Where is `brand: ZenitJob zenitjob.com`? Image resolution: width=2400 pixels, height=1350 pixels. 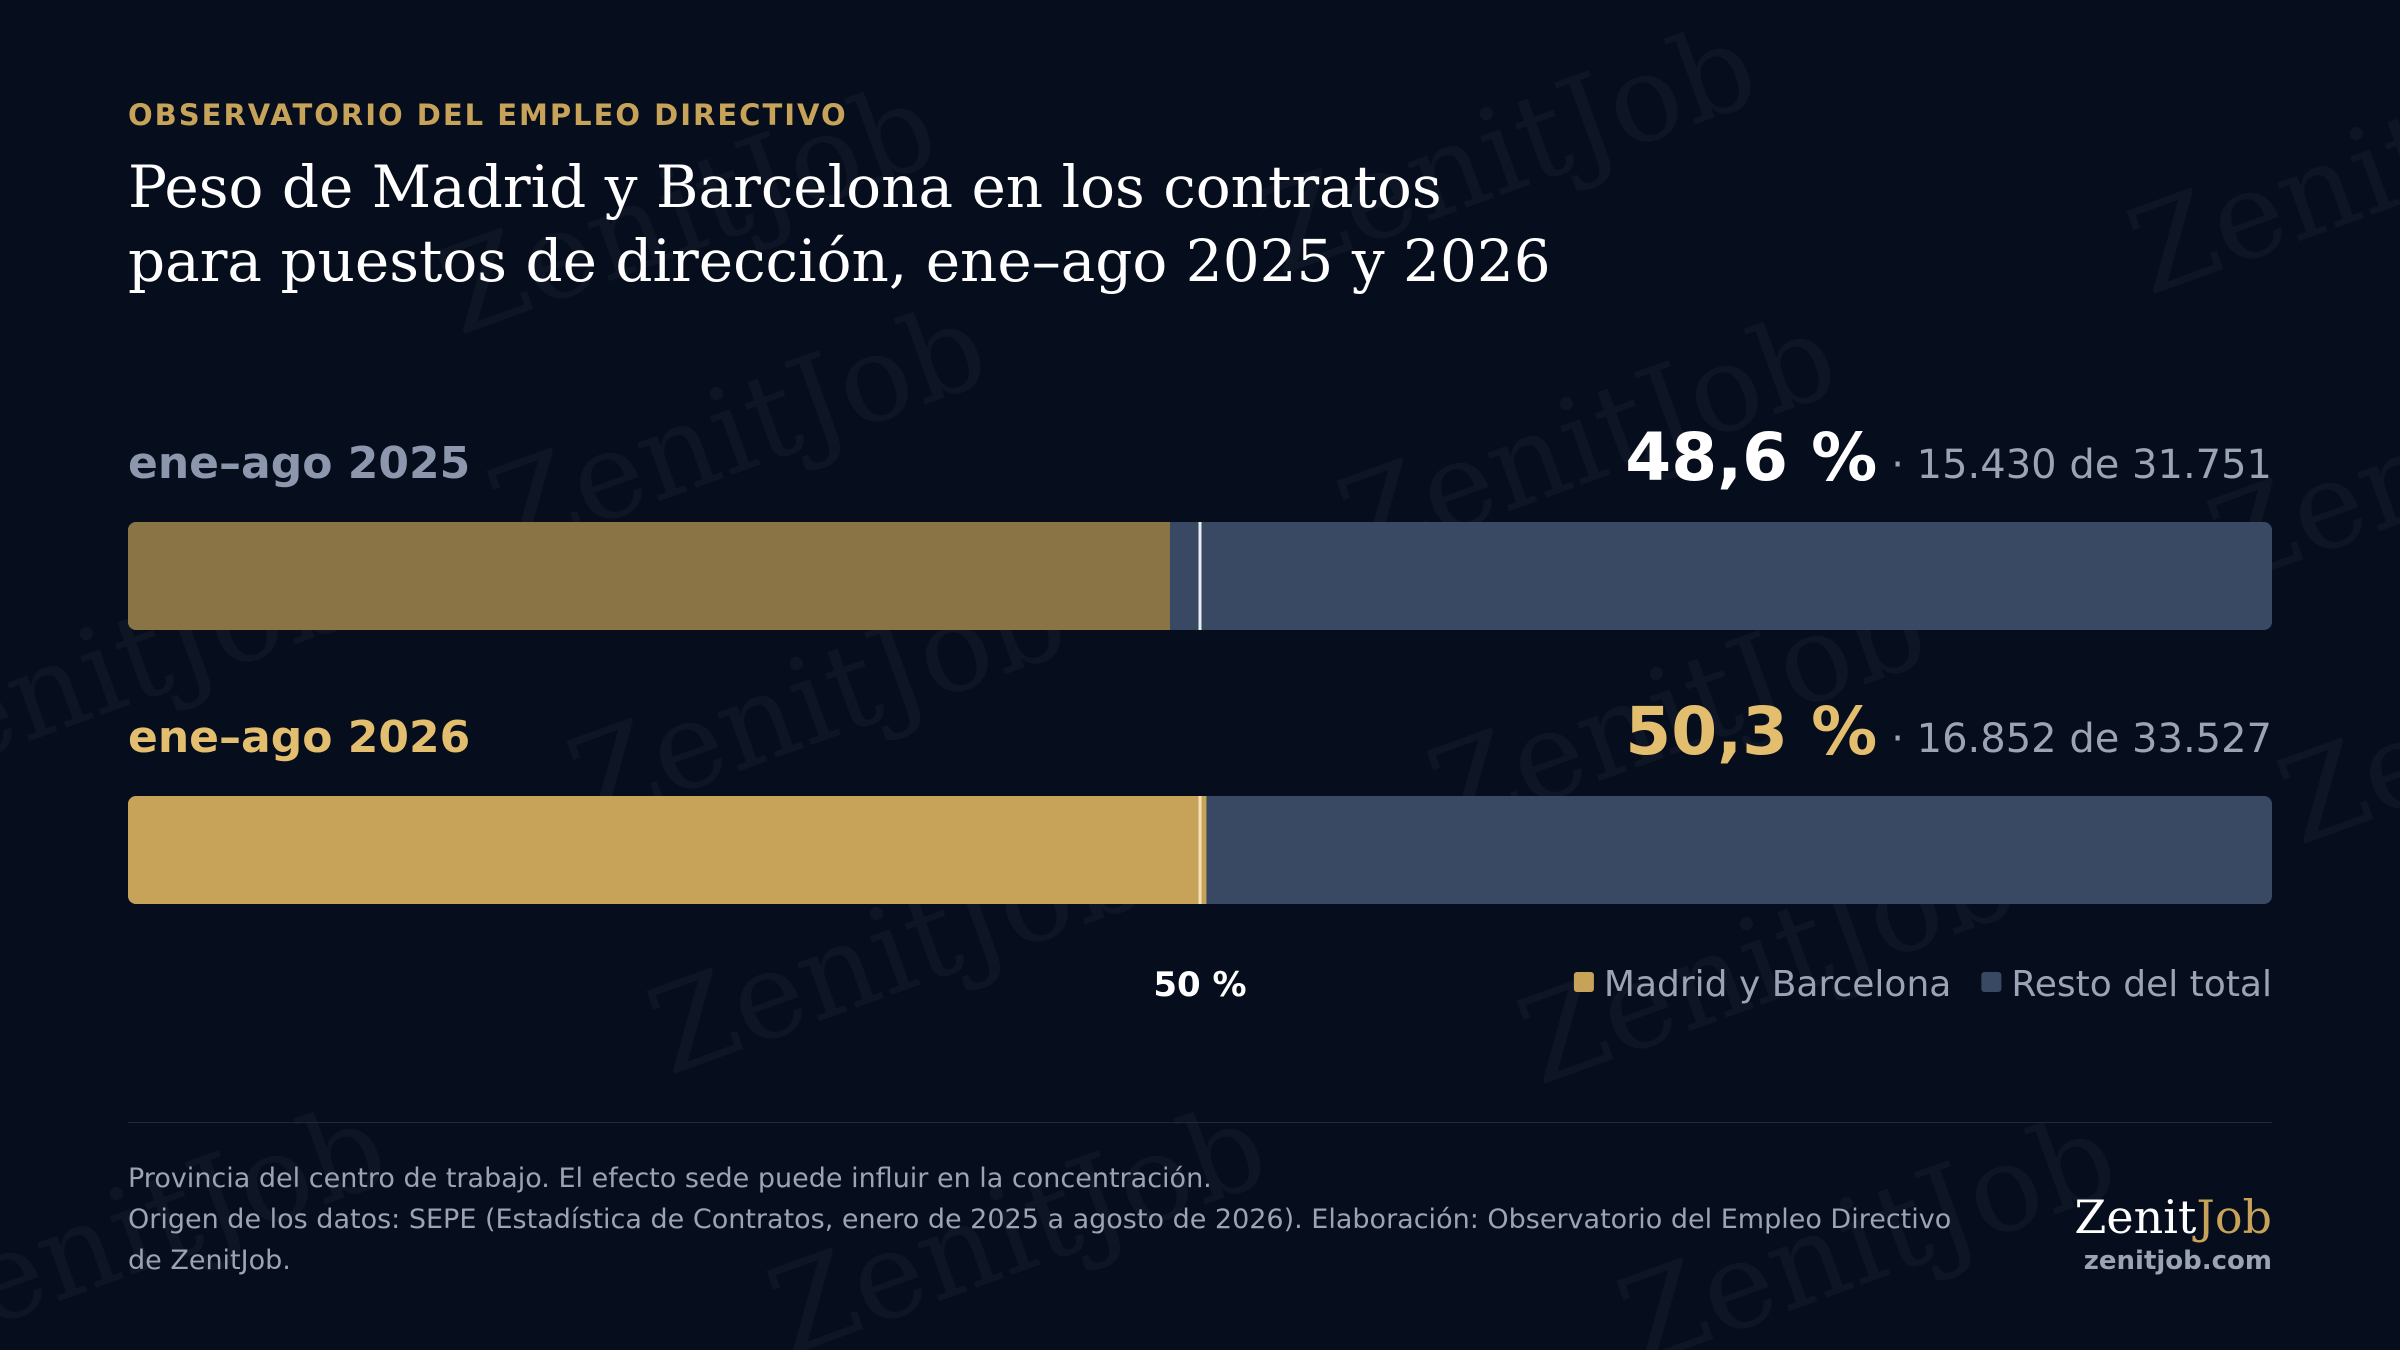
brand: ZenitJob zenitjob.com is located at coordinates (2173, 1233).